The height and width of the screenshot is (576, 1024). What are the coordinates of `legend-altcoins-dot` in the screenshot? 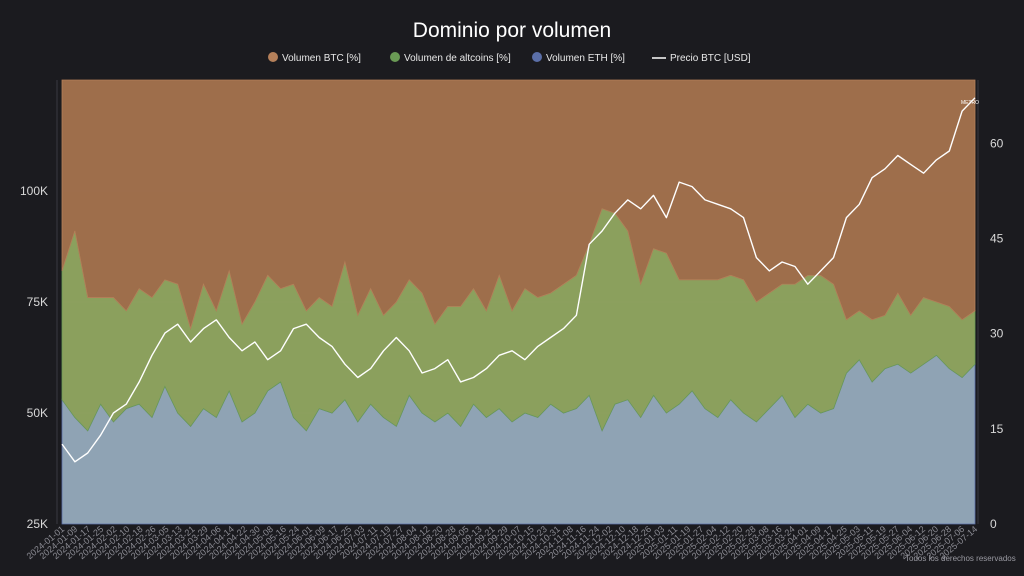 It's located at (395, 57).